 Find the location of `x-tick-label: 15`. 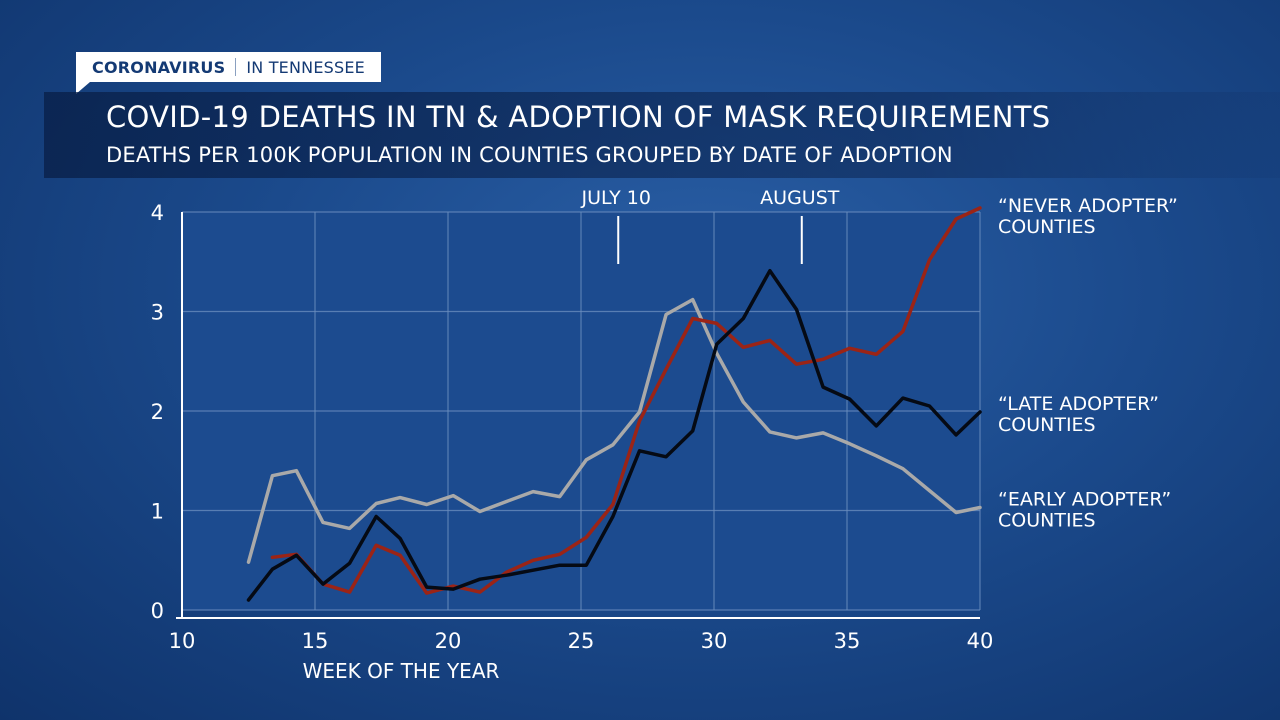

x-tick-label: 15 is located at coordinates (315, 641).